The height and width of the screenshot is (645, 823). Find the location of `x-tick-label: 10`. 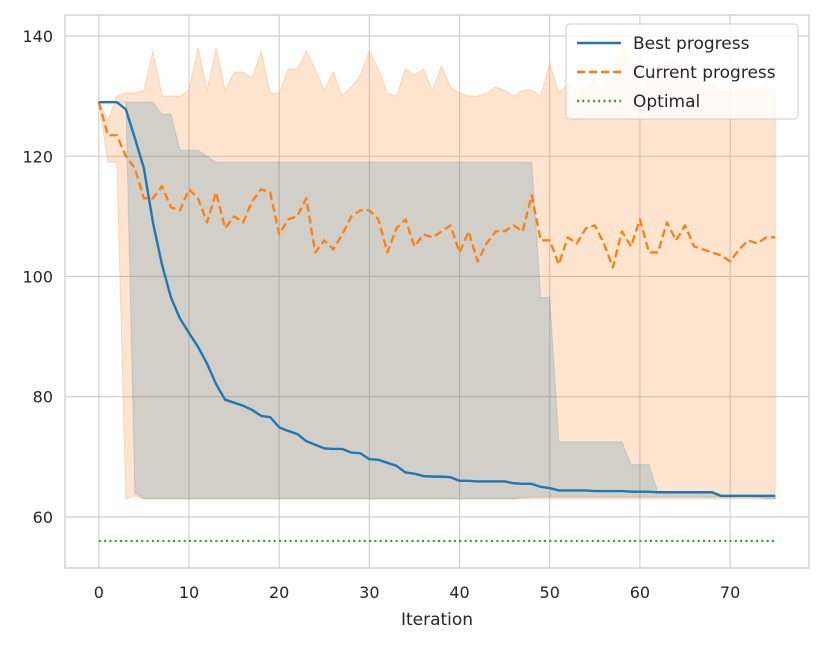

x-tick-label: 10 is located at coordinates (189, 592).